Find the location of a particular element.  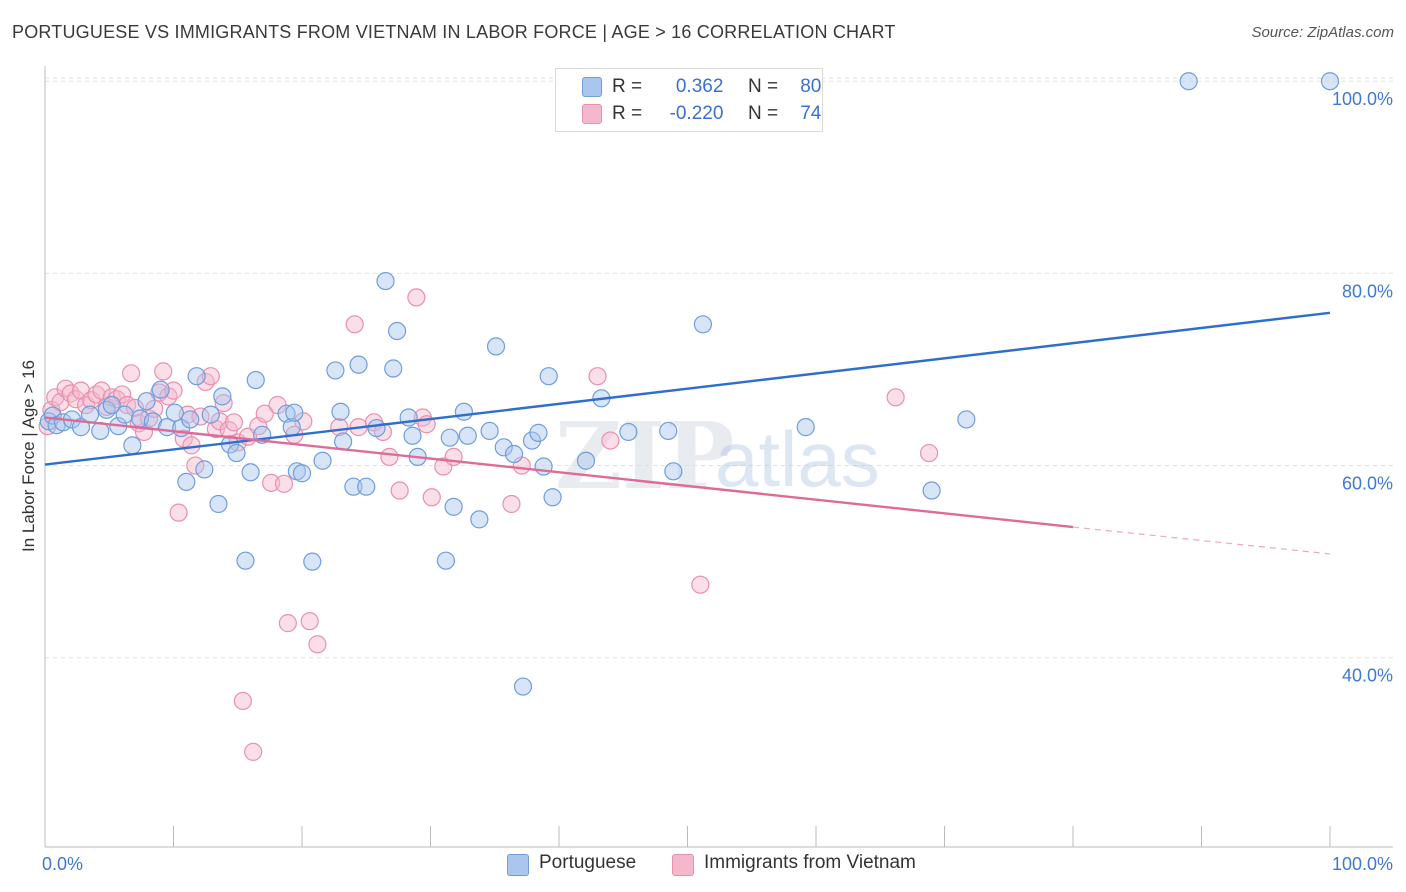

bottom-legend-label: Portuguese is located at coordinates (588, 862).